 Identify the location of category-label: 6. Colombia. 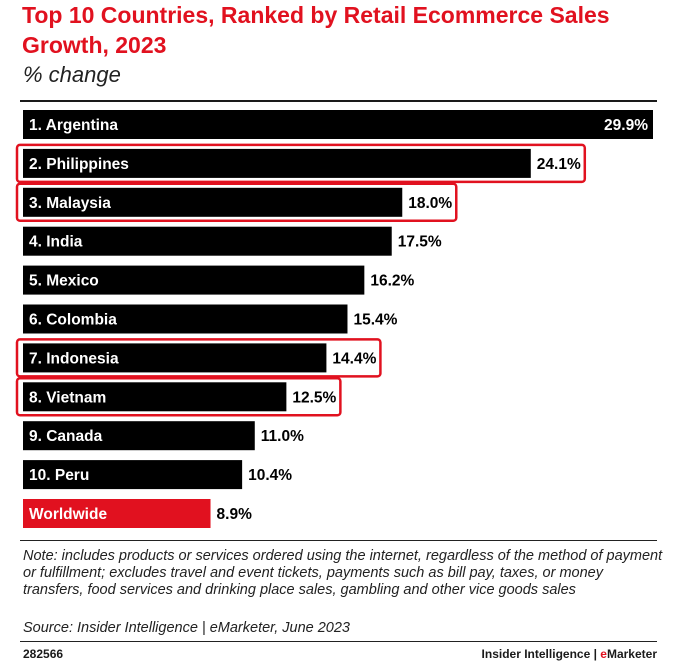
(73, 320).